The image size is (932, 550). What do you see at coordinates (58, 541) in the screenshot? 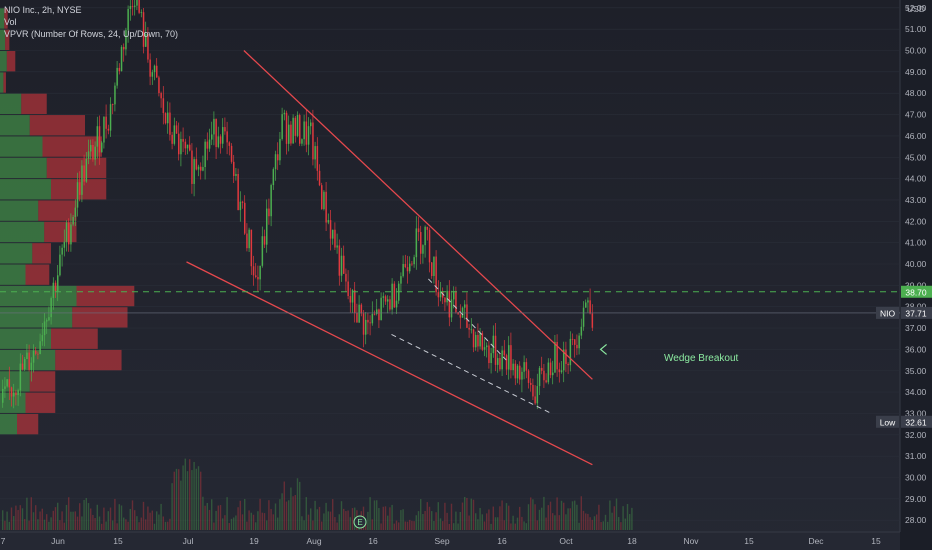
I see `time-tick-label: Jun` at bounding box center [58, 541].